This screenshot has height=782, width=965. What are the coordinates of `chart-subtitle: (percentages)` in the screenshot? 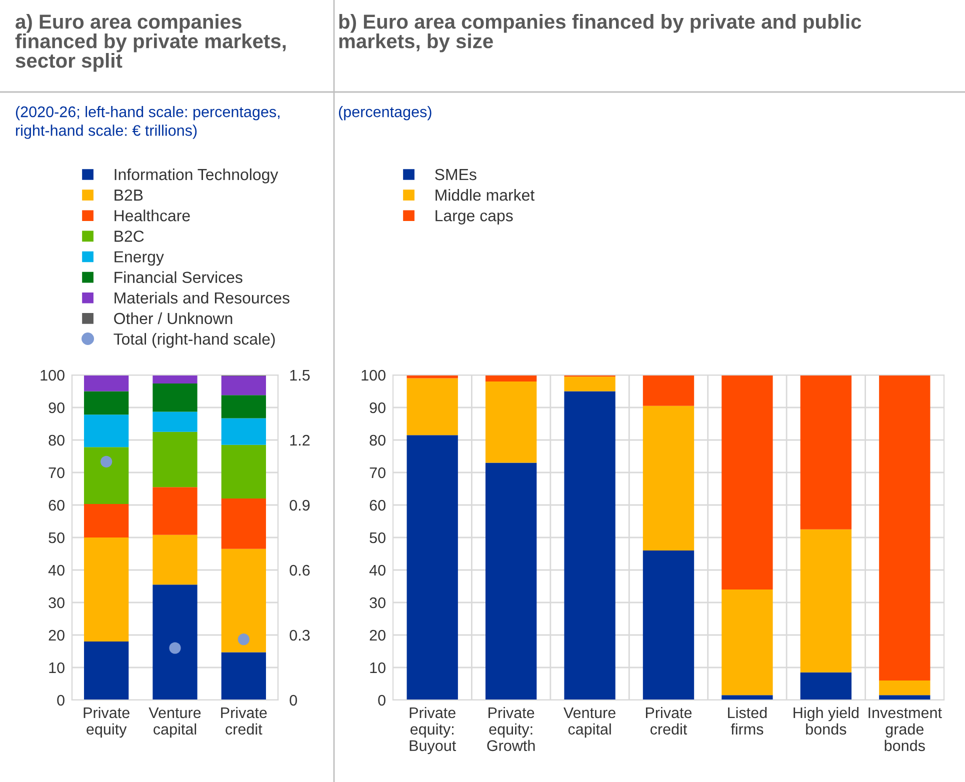 It's located at (385, 113).